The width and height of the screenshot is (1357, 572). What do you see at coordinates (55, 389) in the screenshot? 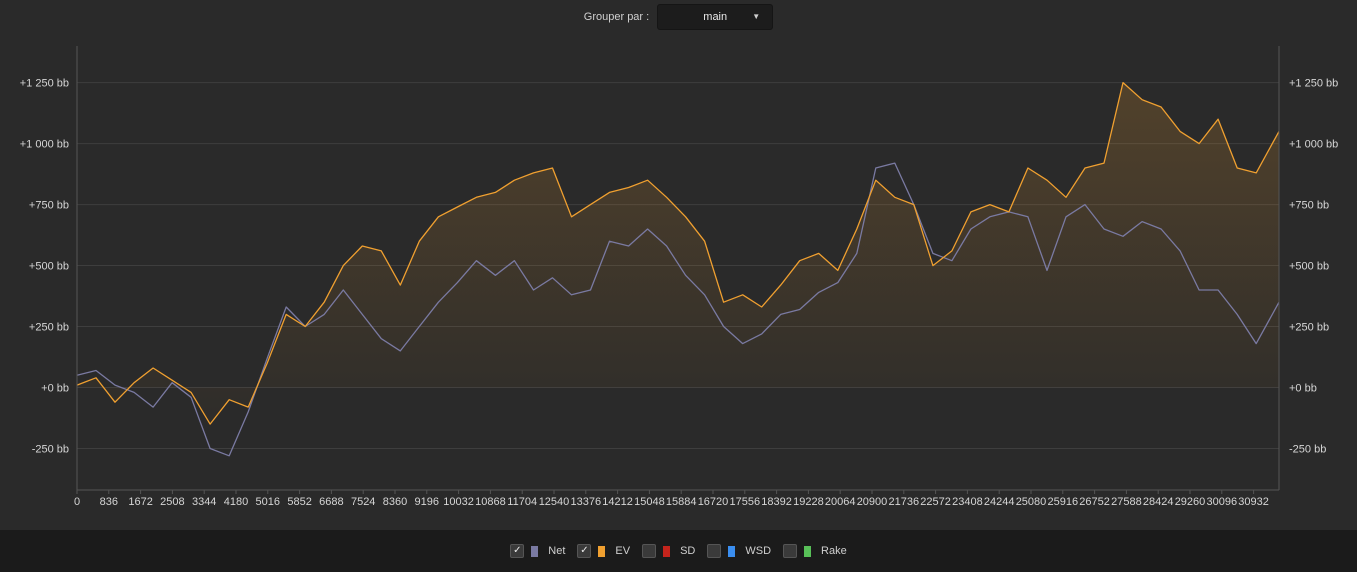
I see `y-tick-label-left: +0 bb` at bounding box center [55, 389].